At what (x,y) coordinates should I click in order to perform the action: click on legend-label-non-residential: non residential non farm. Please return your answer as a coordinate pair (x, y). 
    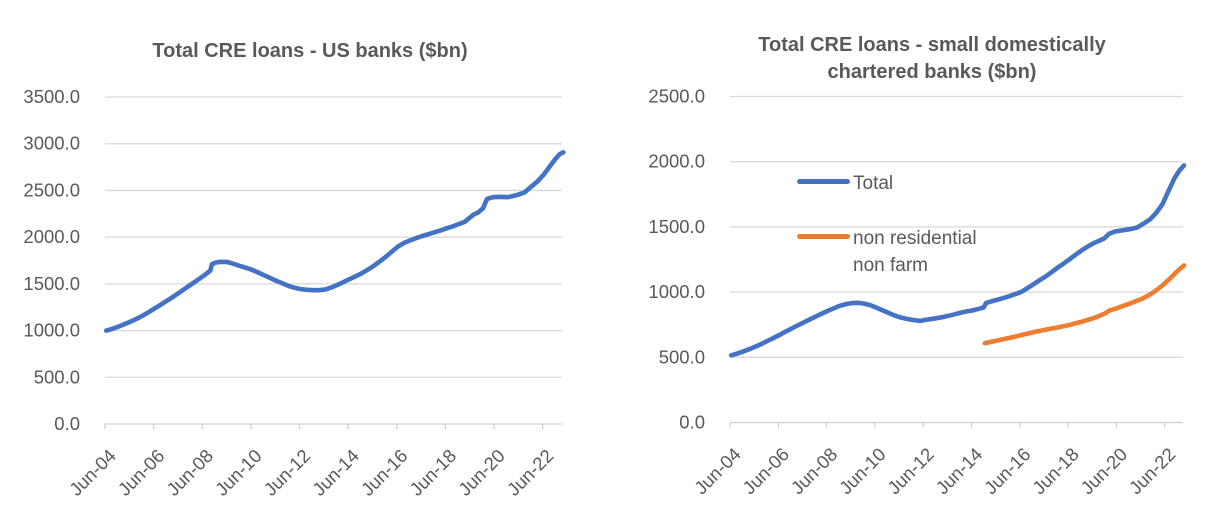
    Looking at the image, I should click on (915, 252).